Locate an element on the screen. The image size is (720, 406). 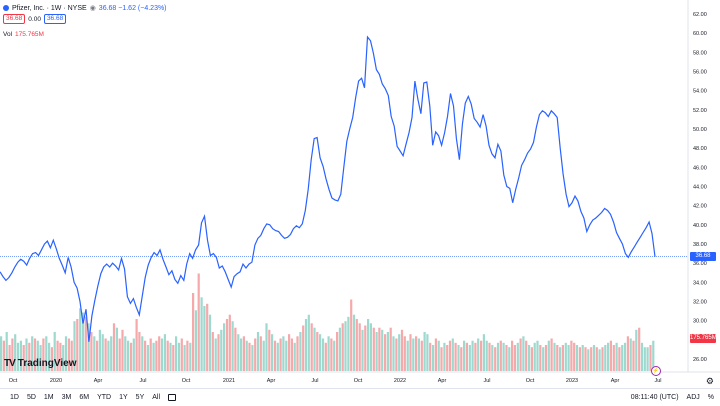
earnings-flag-icon: ⚡ is located at coordinates (656, 371).